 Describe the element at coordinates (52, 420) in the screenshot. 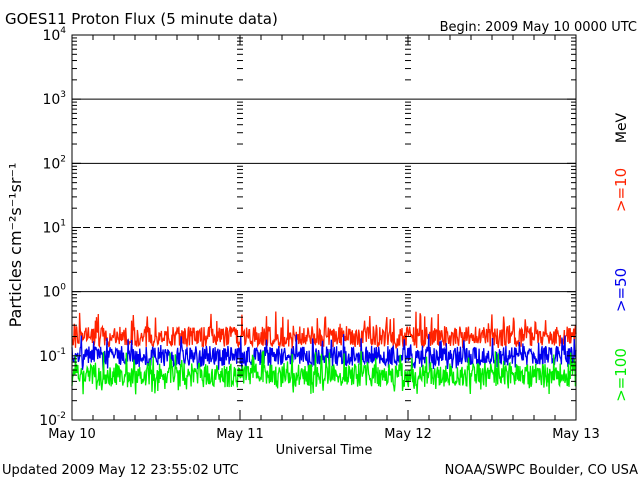

I see `y-tick-label: 10⁻²` at that location.